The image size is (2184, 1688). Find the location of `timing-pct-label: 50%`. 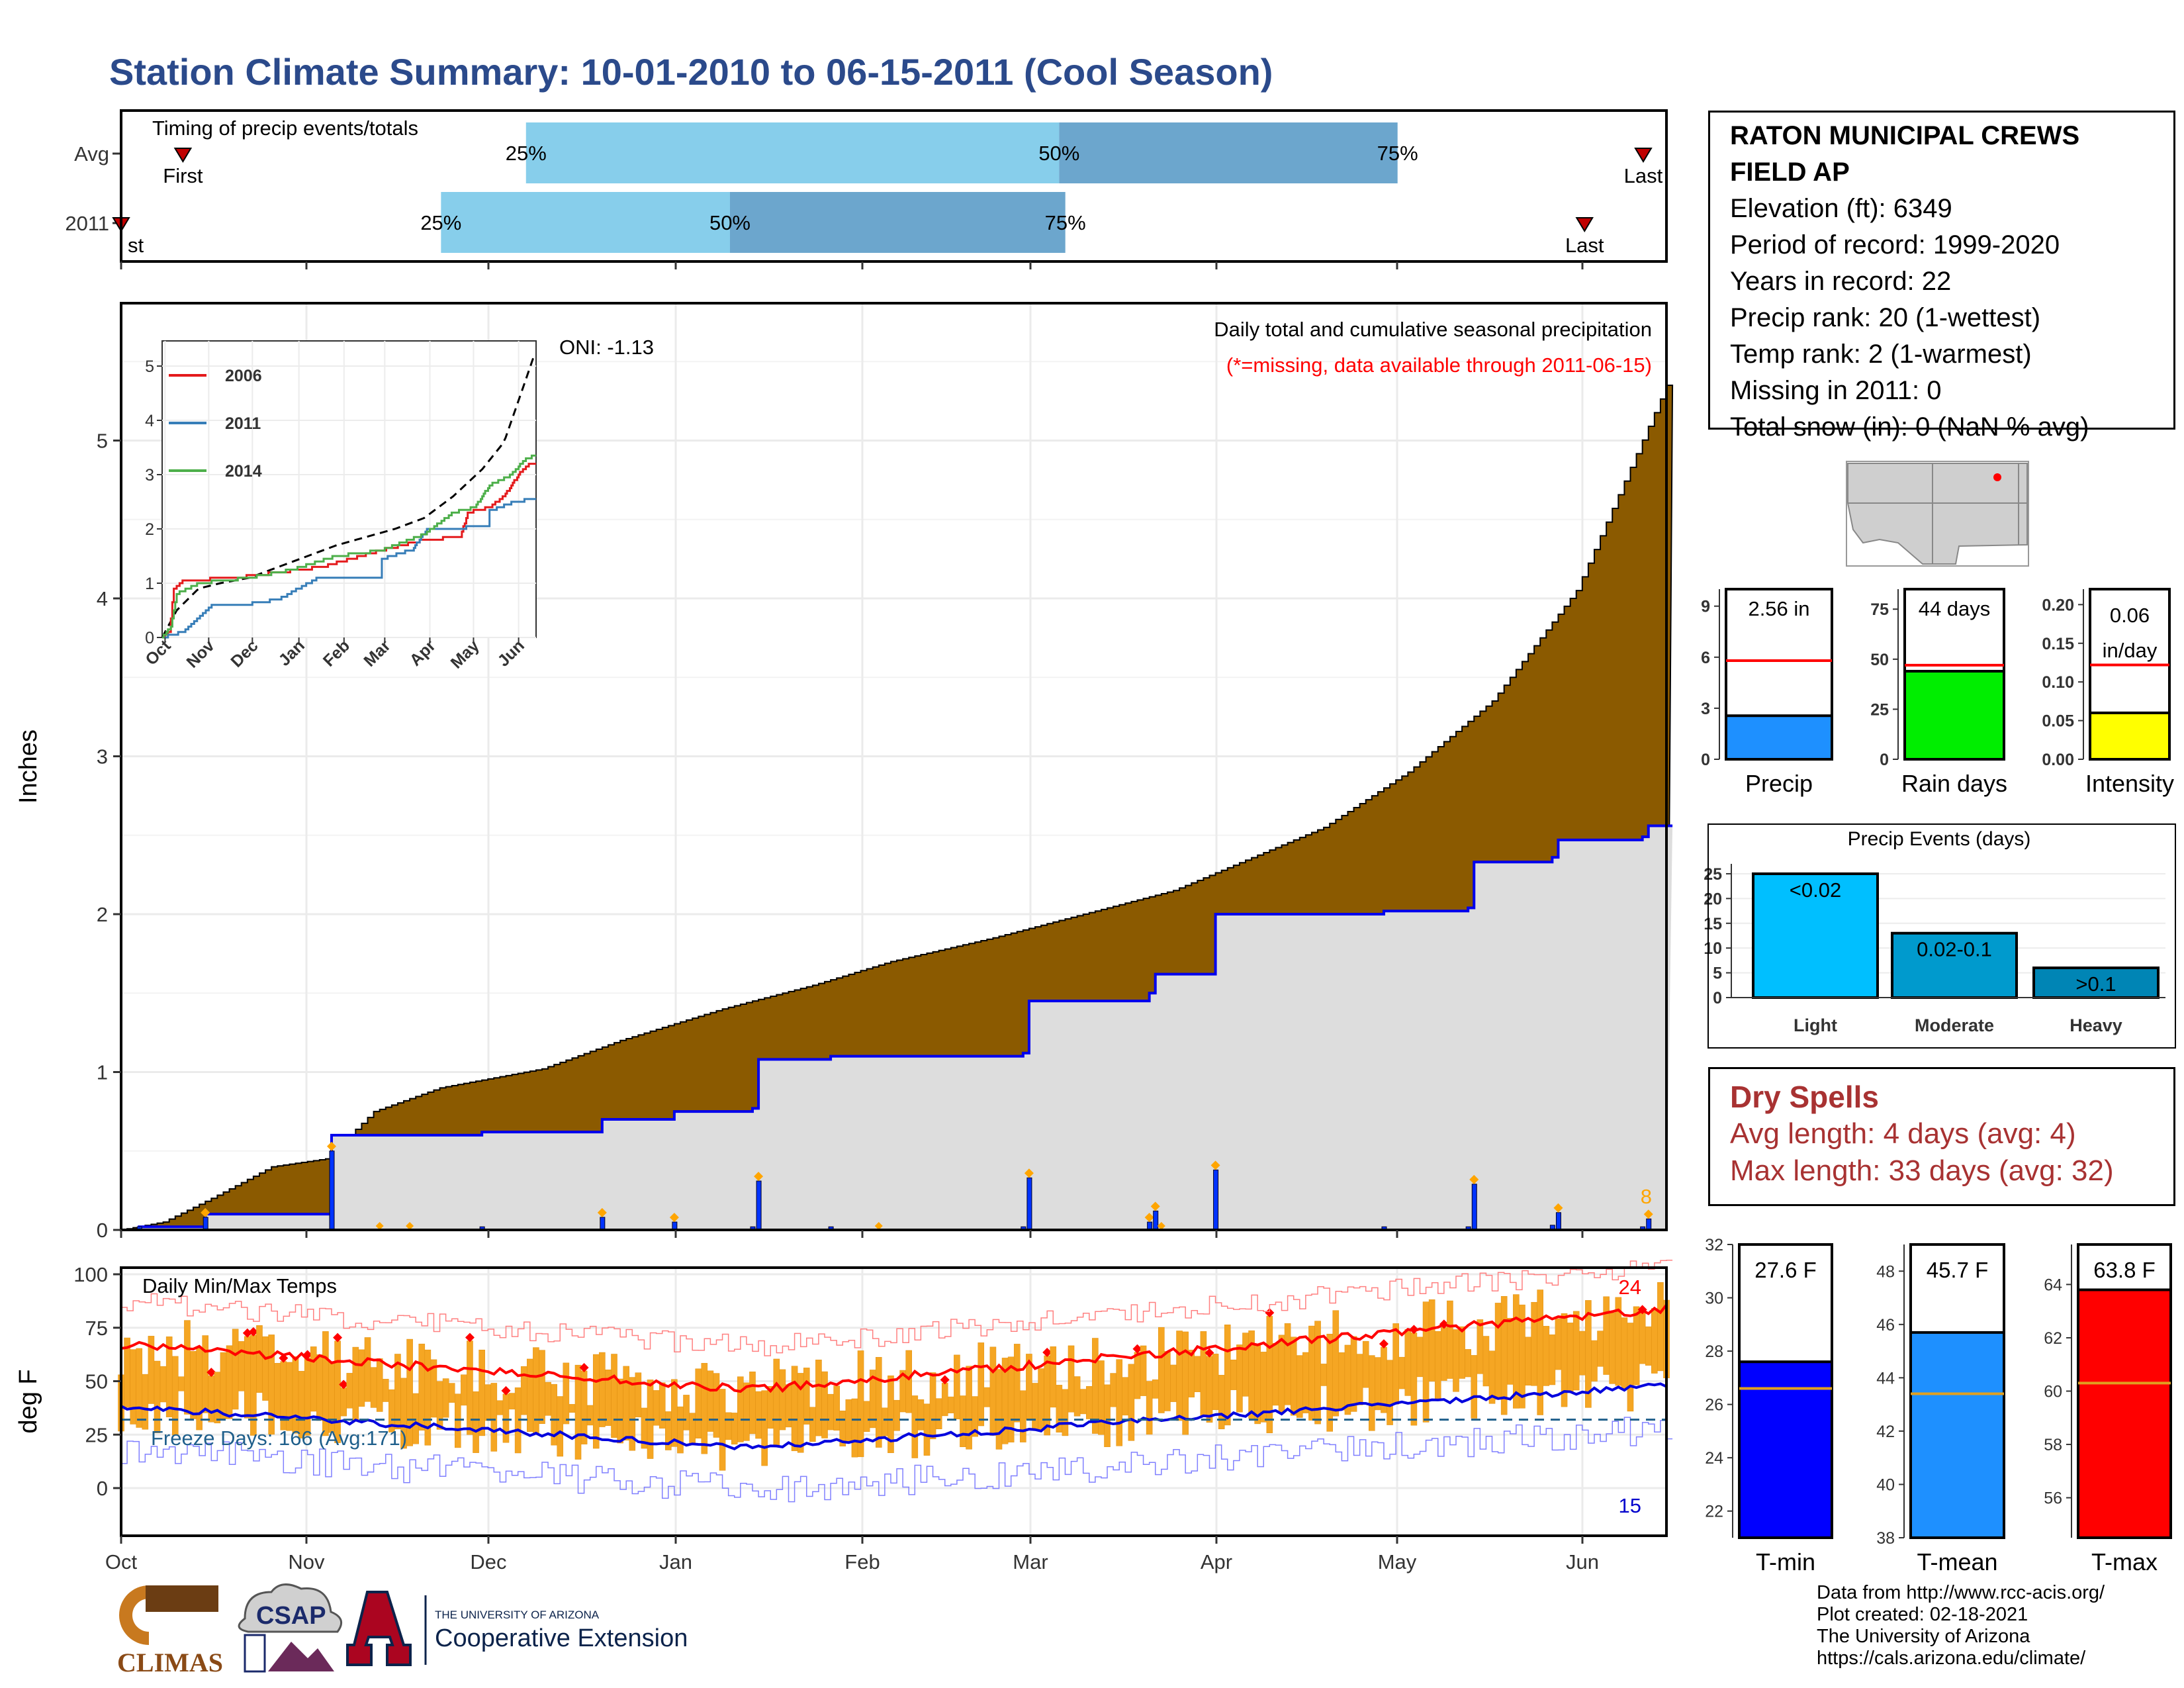

timing-pct-label: 50% is located at coordinates (1058, 153).